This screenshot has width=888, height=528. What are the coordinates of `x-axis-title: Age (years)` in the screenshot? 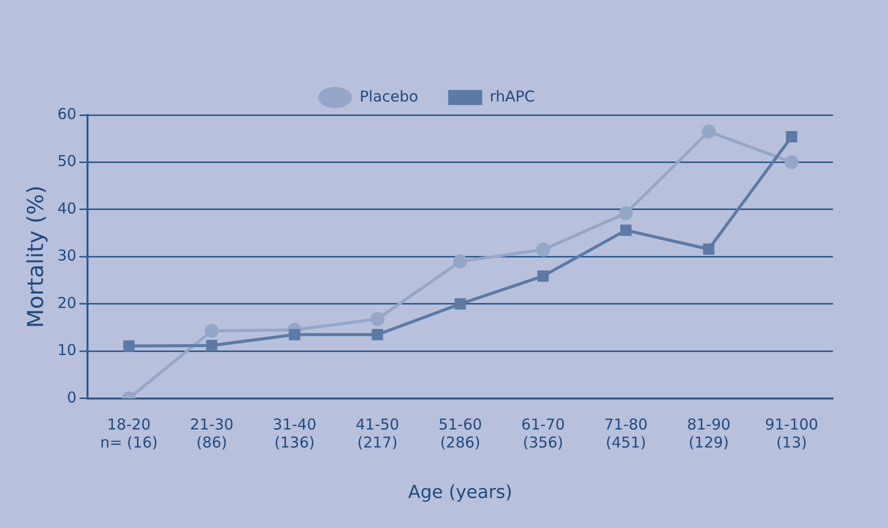 It's located at (460, 492).